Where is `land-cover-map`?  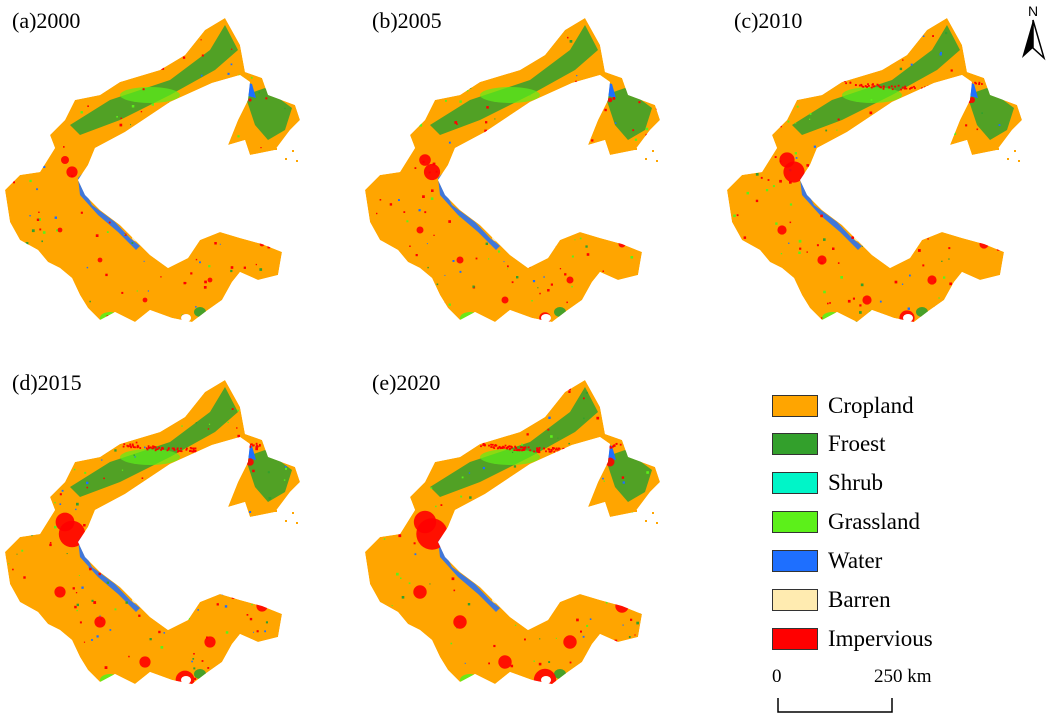
land-cover-map is located at coordinates (876, 166).